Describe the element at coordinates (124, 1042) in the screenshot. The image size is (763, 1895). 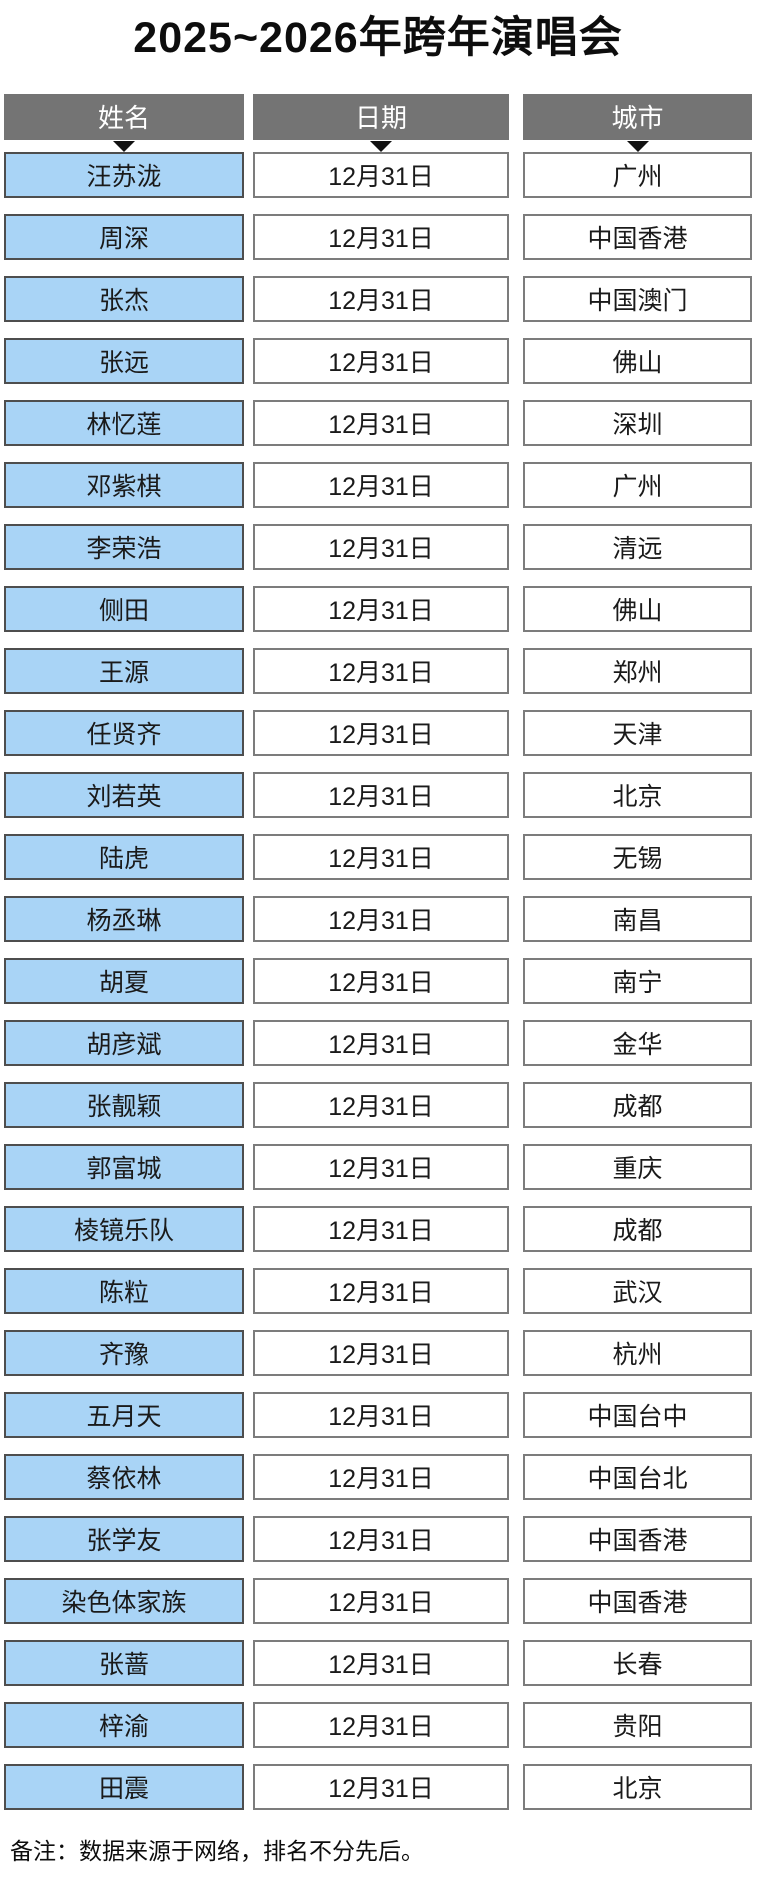
I see `name-cell: 胡彦斌` at that location.